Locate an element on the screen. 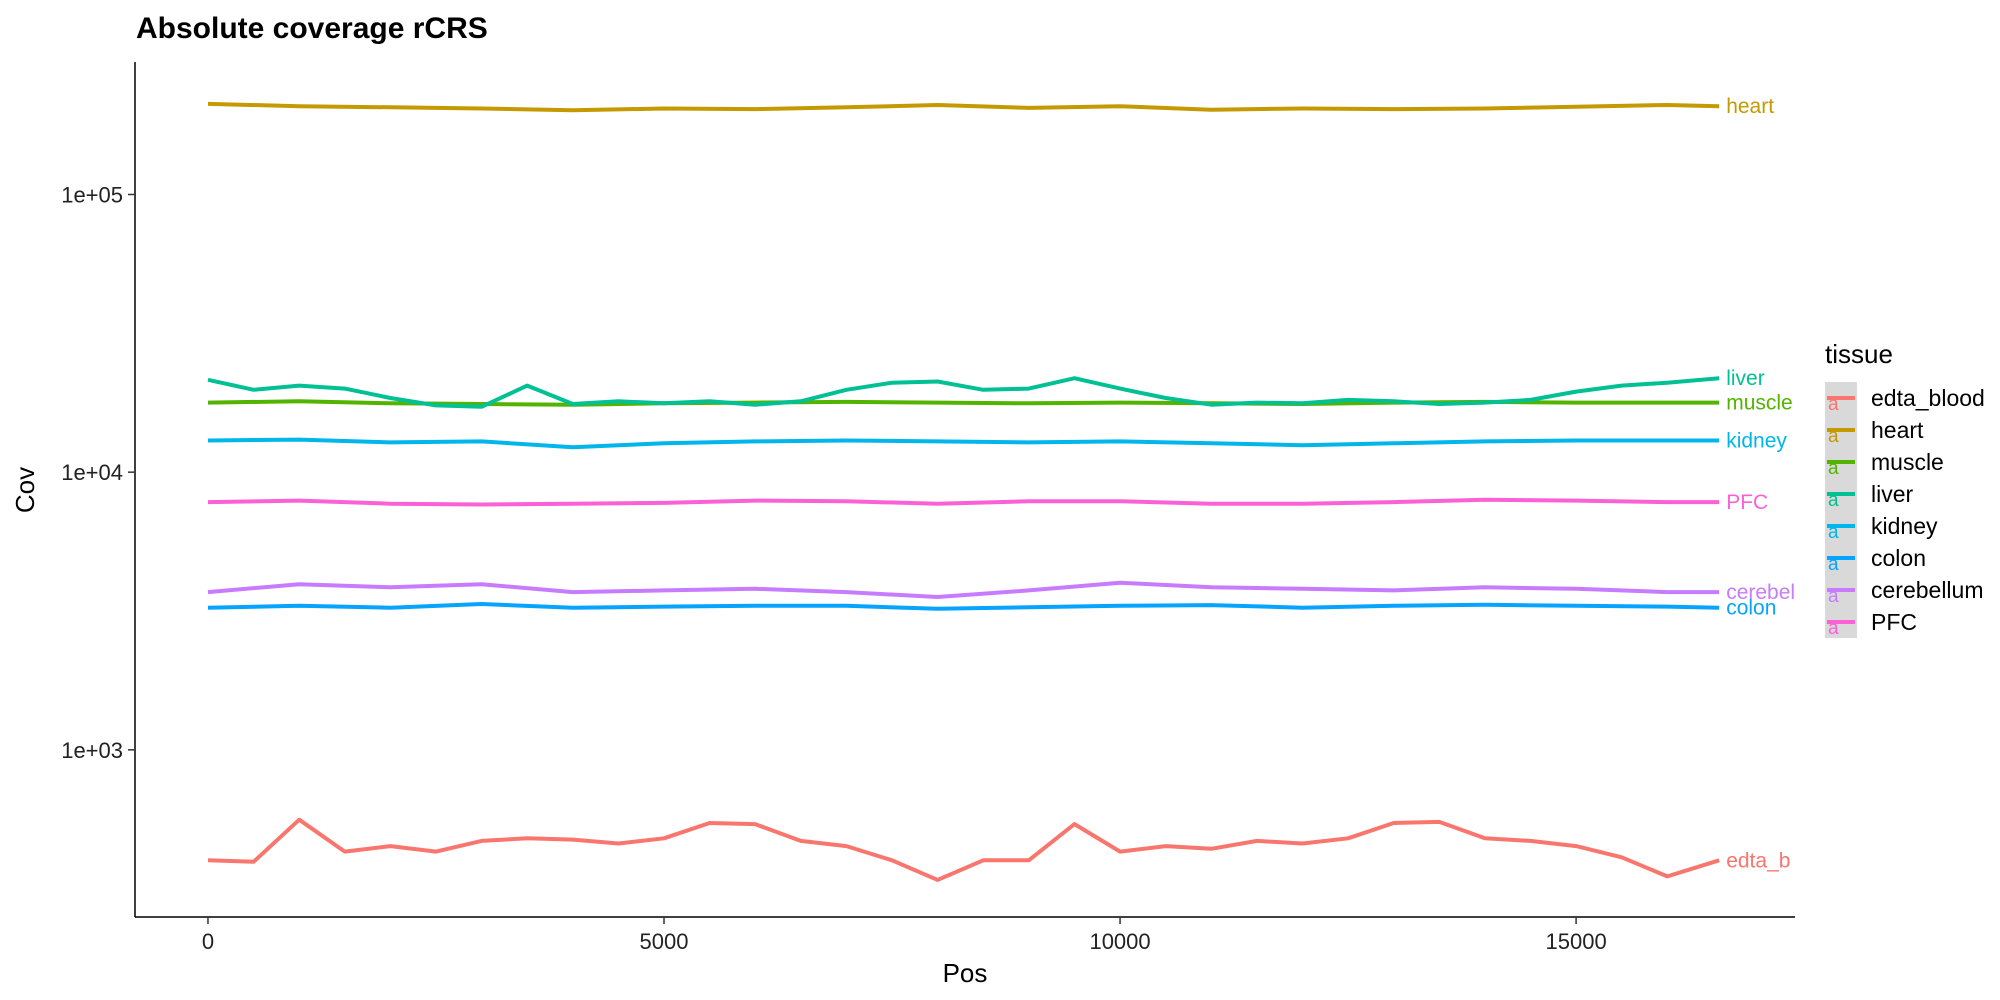 This screenshot has height=1000, width=2000. end-label-edta_blood: edta_b is located at coordinates (1758, 860).